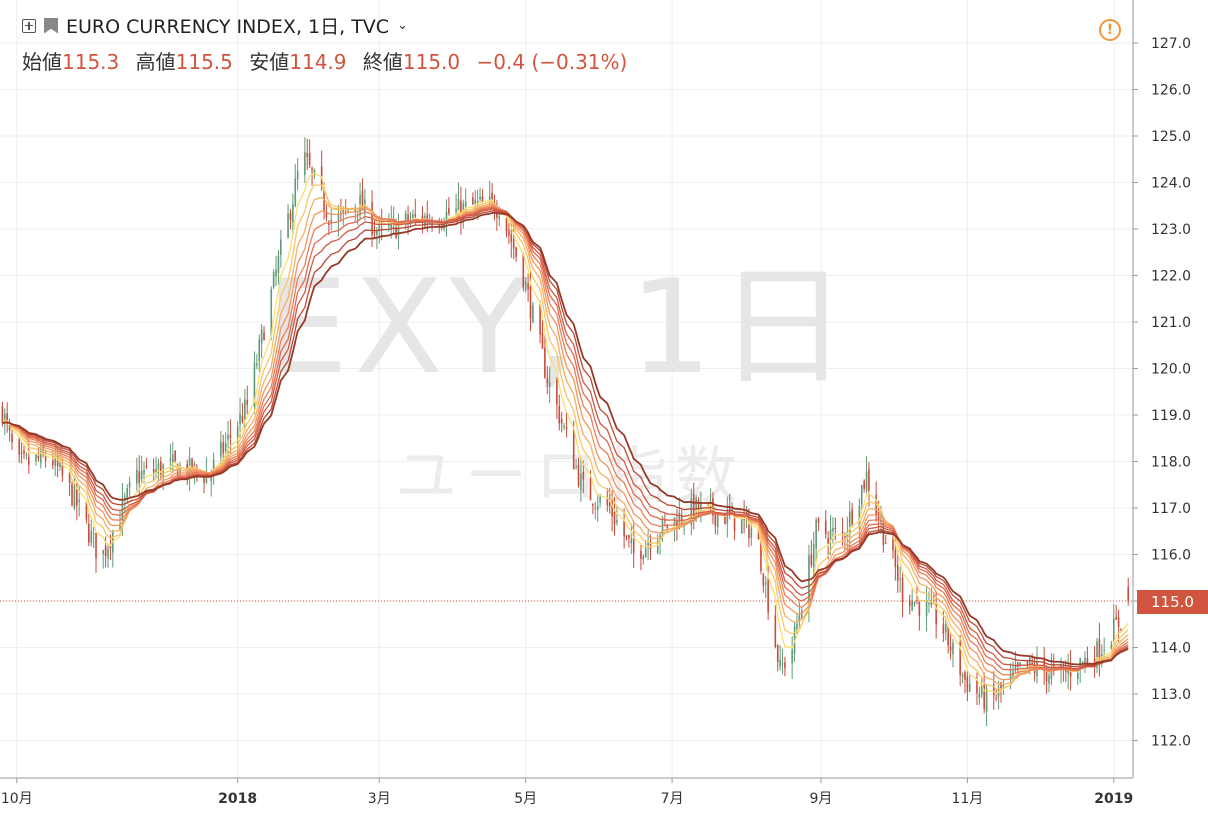  Describe the element at coordinates (228, 27) in the screenshot. I see `symbol-title: EURO CURRENCY INDEX, 1日, TVC` at that location.